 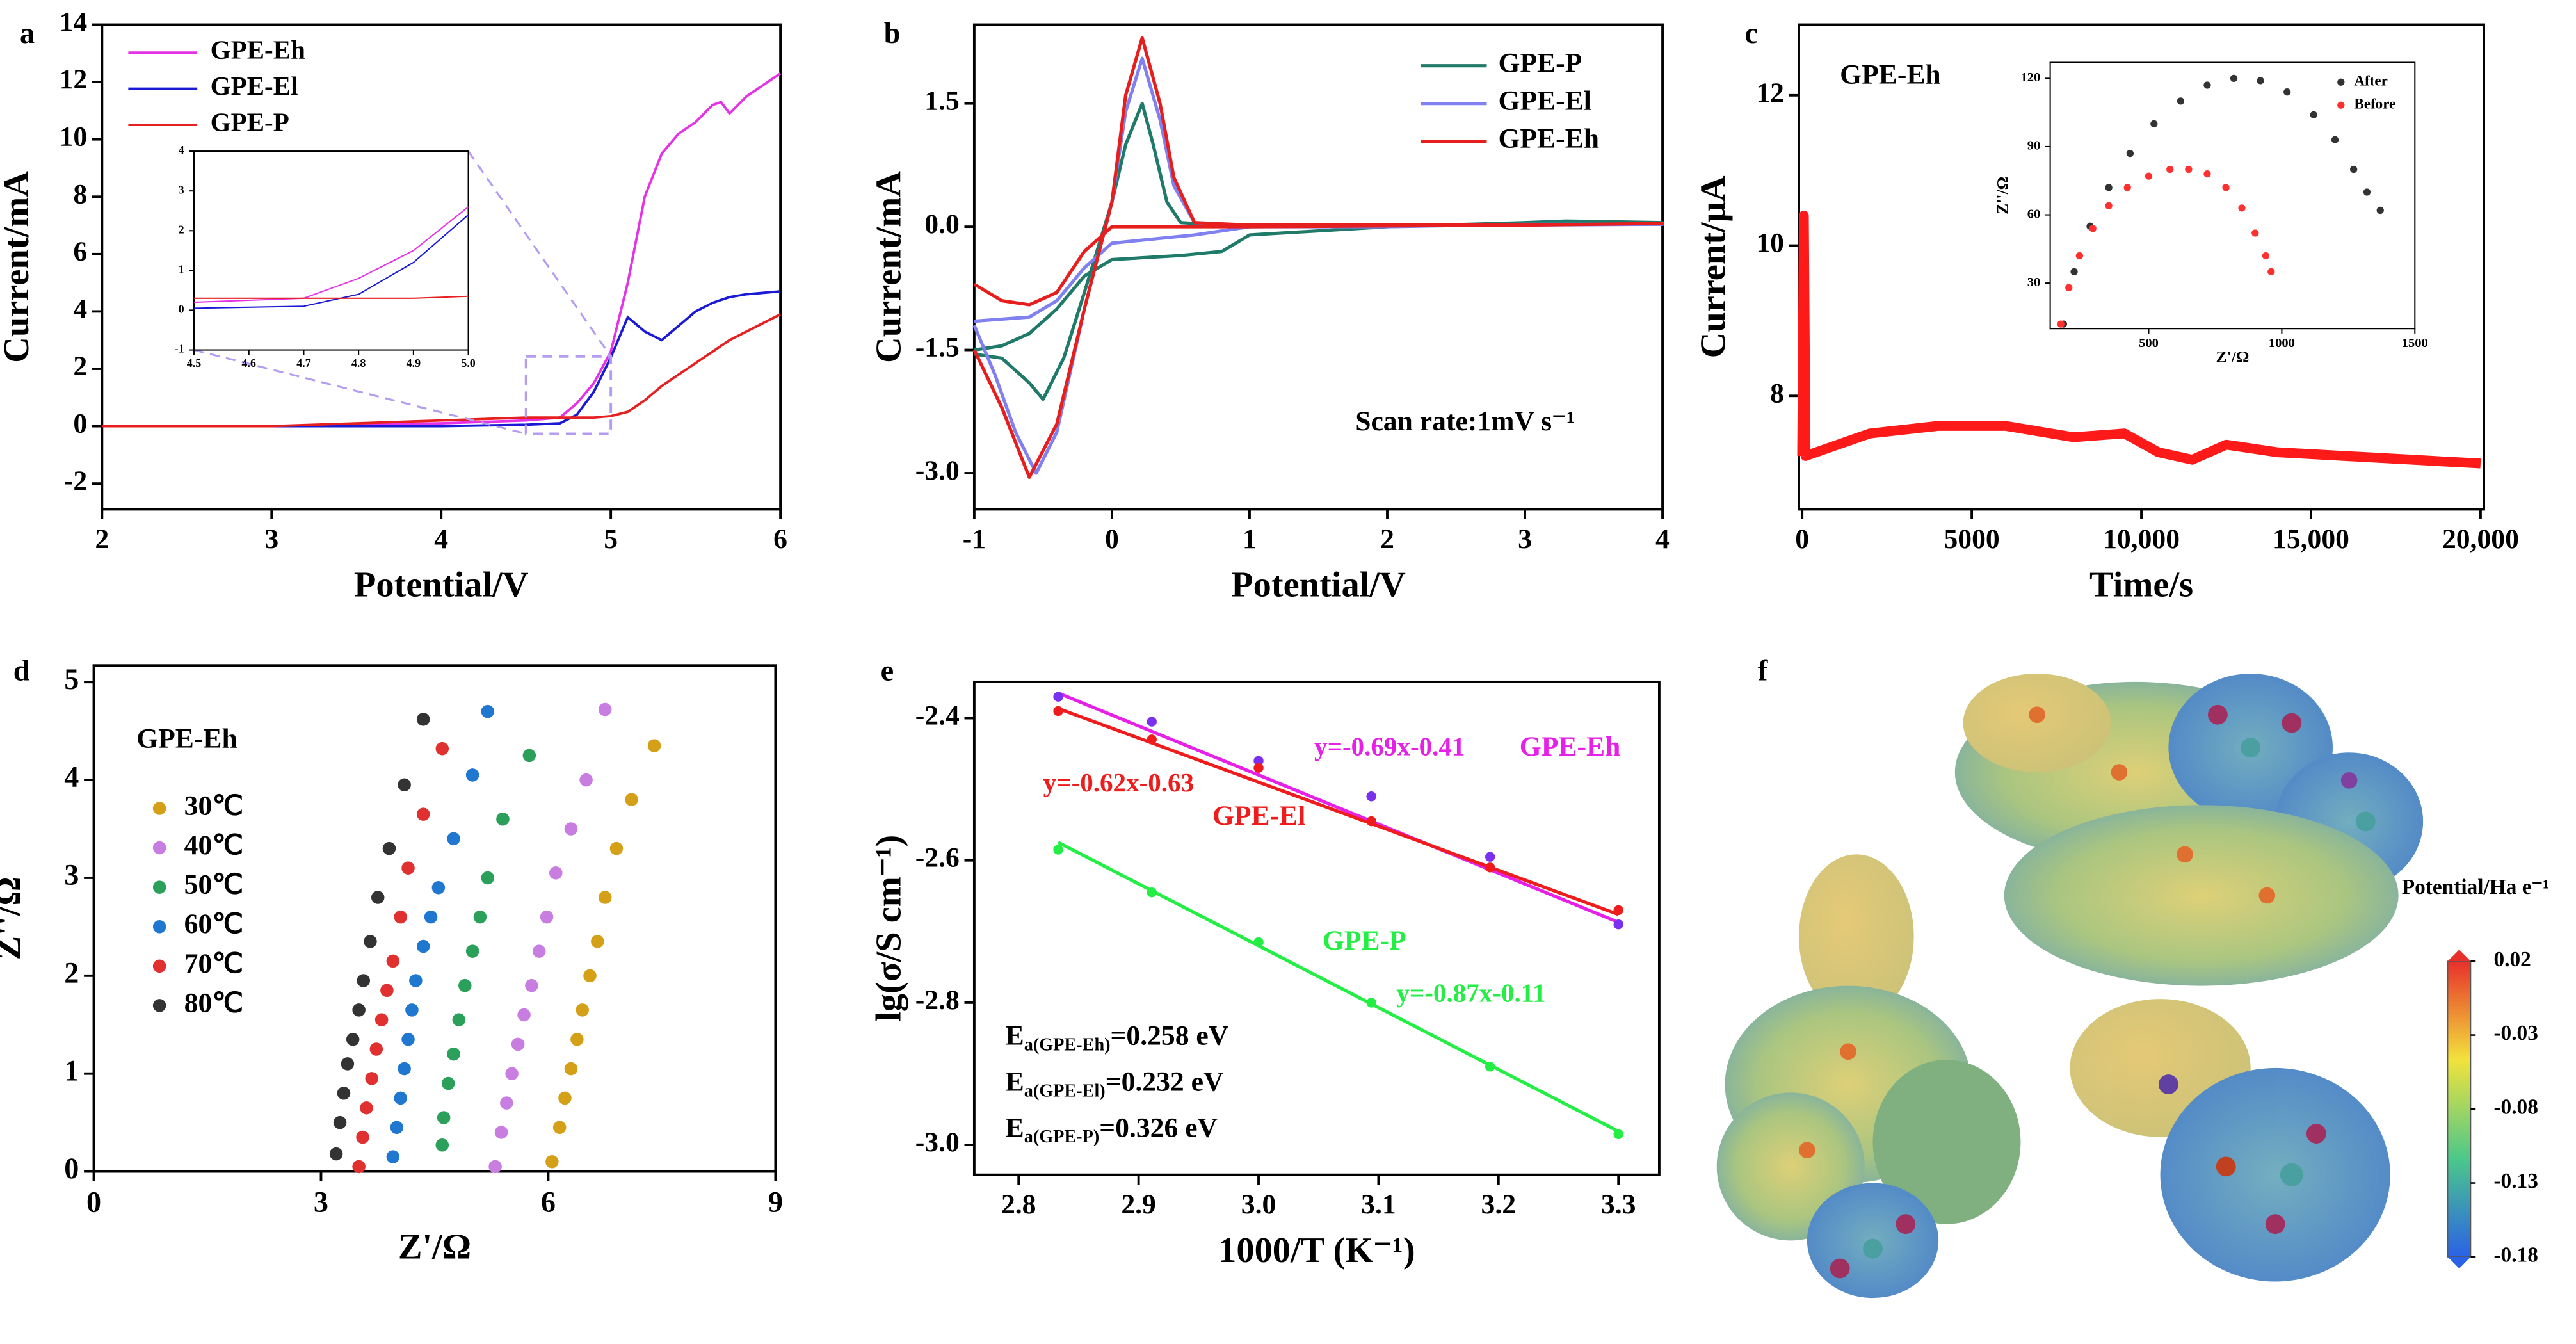 I want to click on x-tick-label: -1, so click(x=974, y=539).